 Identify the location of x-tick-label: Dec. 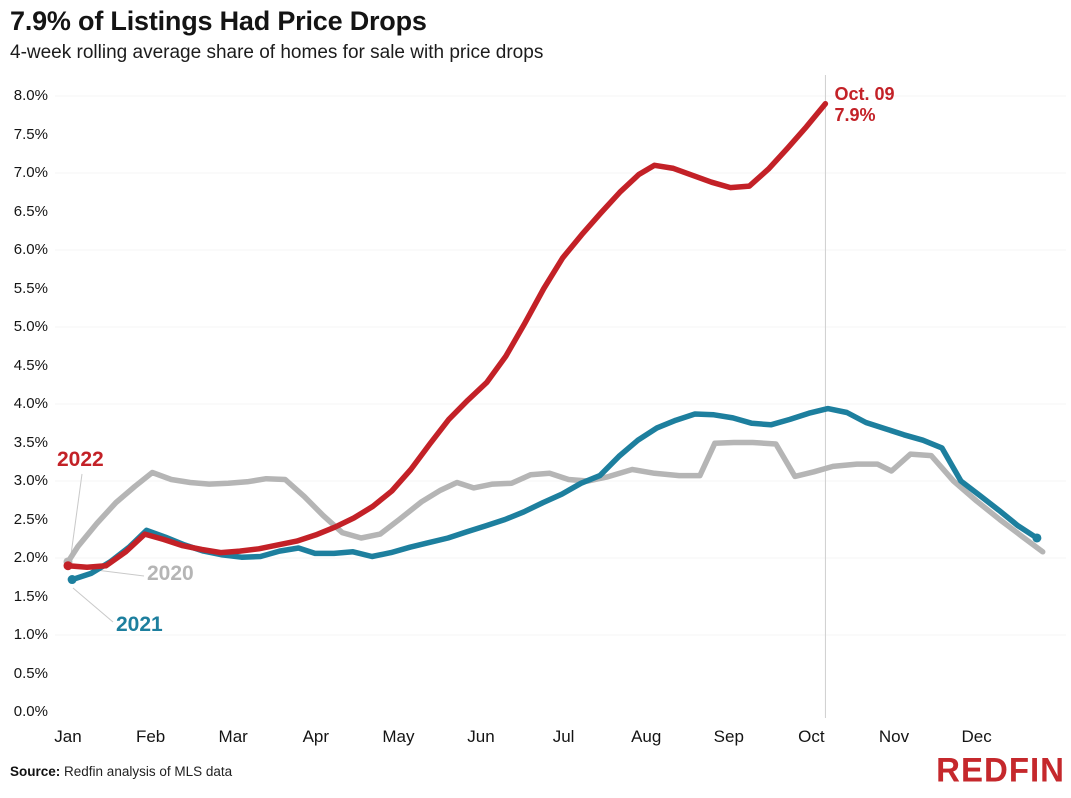
(976, 736).